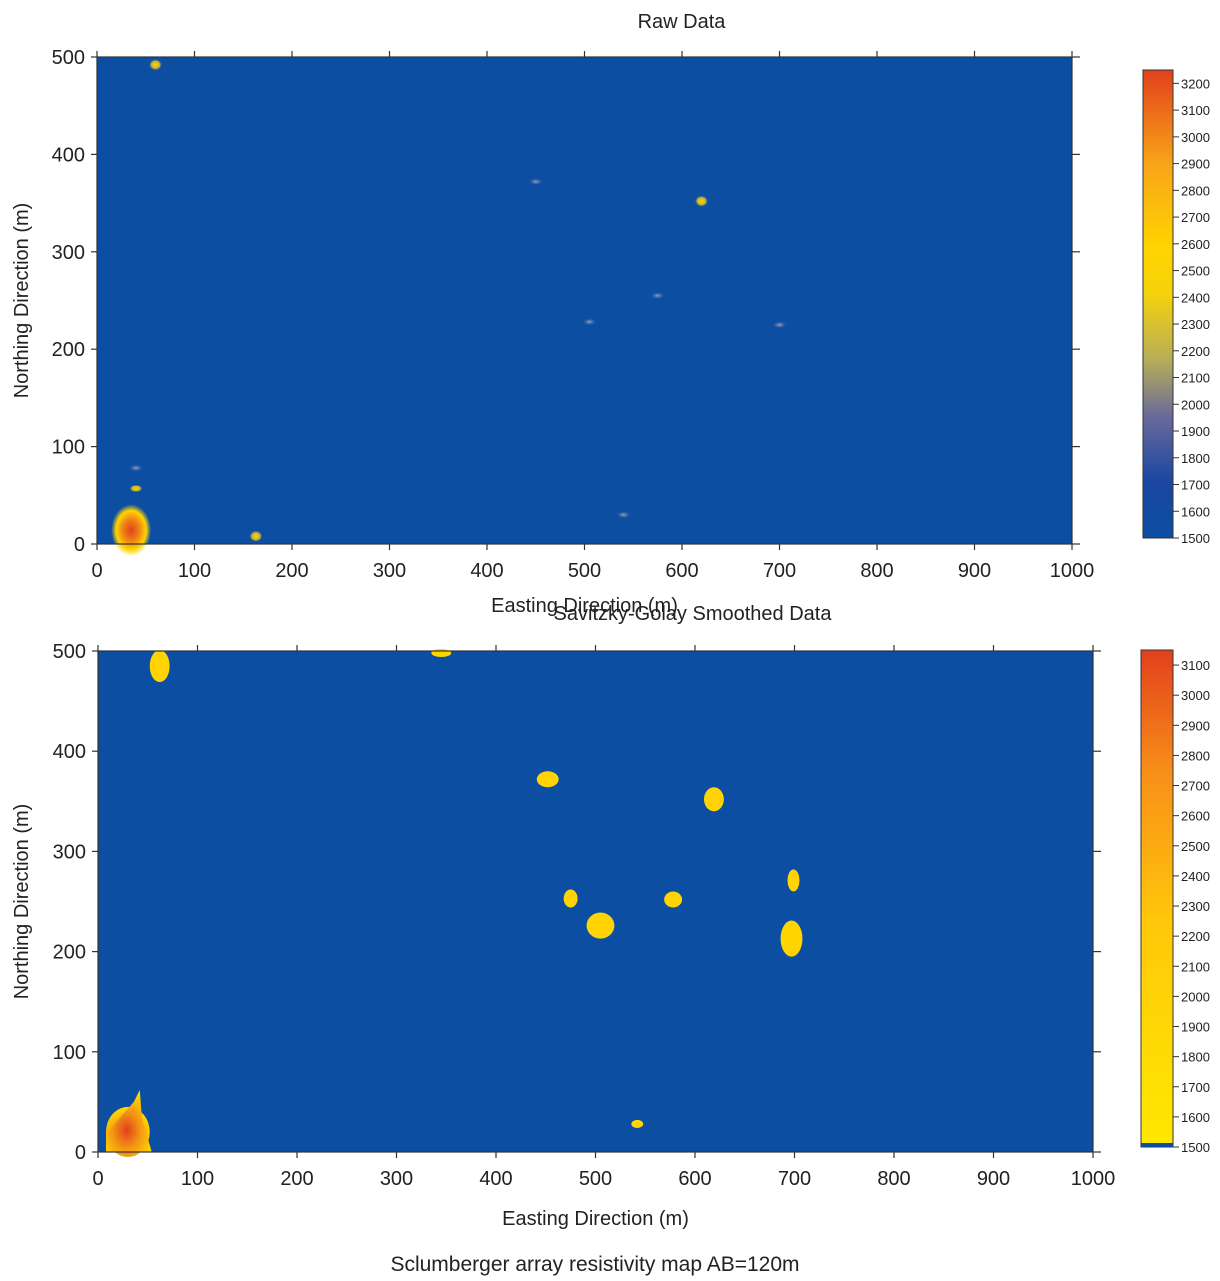  I want to click on chart-title: Savitzky-Golay Smoothed Data, so click(693, 614).